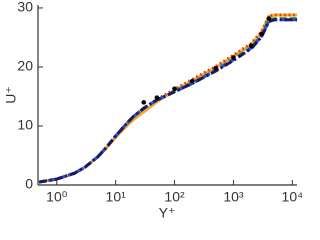  Describe the element at coordinates (25, 66) in the screenshot. I see `y-tick-label: 20` at that location.